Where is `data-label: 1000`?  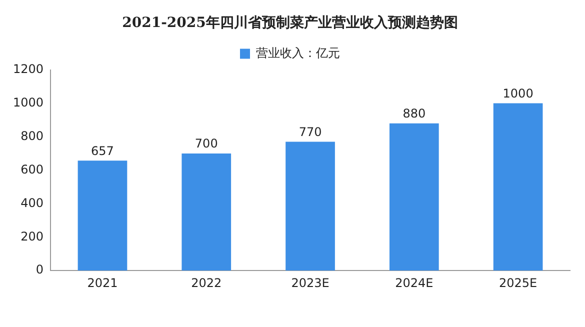 data-label: 1000 is located at coordinates (518, 93).